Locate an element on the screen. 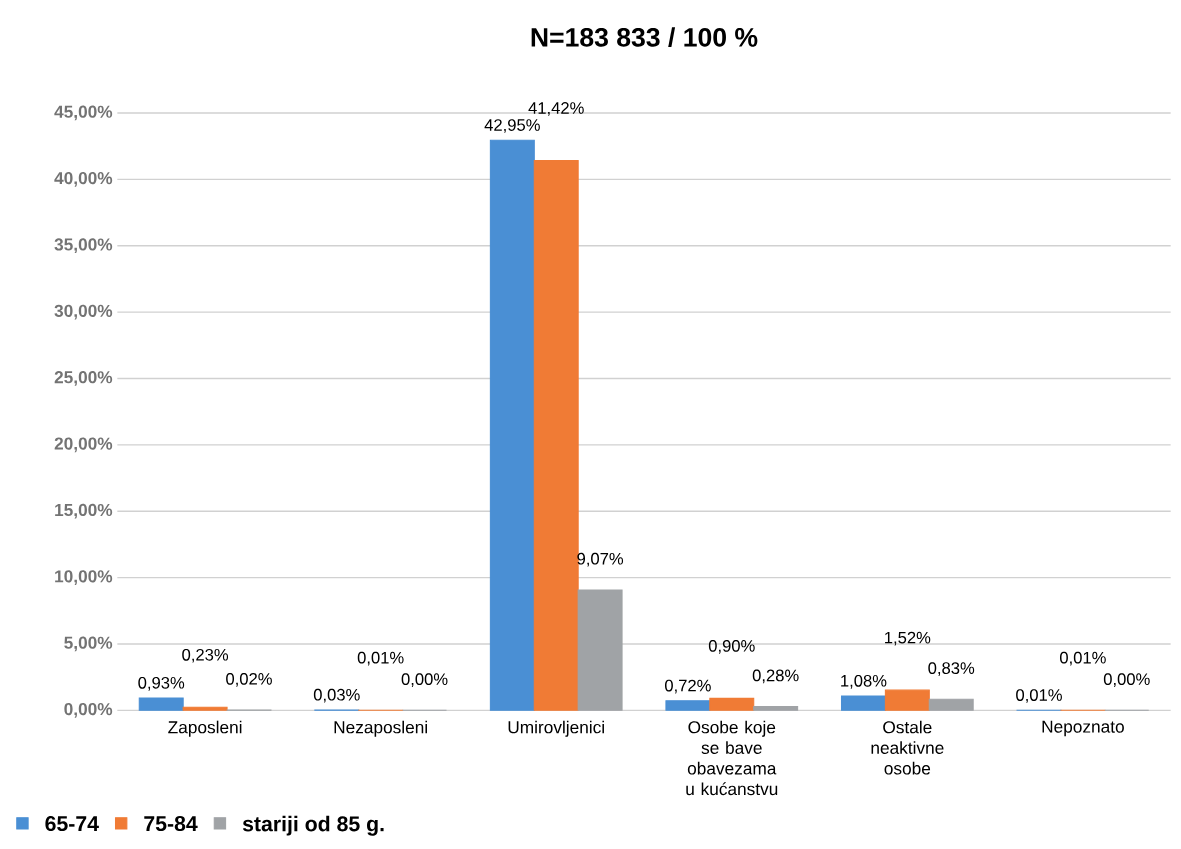 This screenshot has width=1181, height=849. x-tick-label: Nezaposleni is located at coordinates (380, 728).